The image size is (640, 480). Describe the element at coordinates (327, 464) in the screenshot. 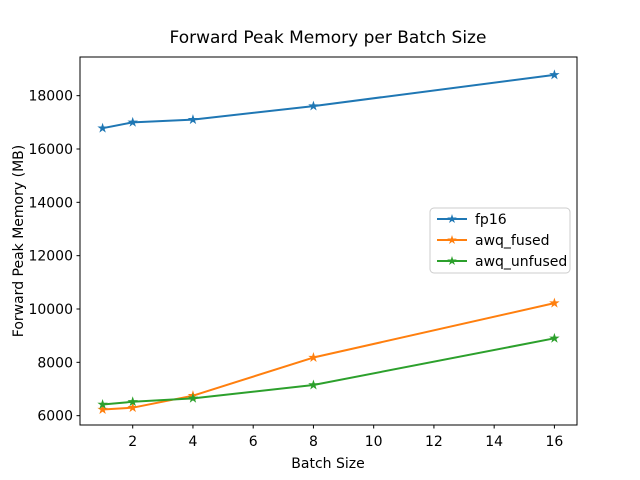

I see `x-axis-label: Batch Size` at that location.